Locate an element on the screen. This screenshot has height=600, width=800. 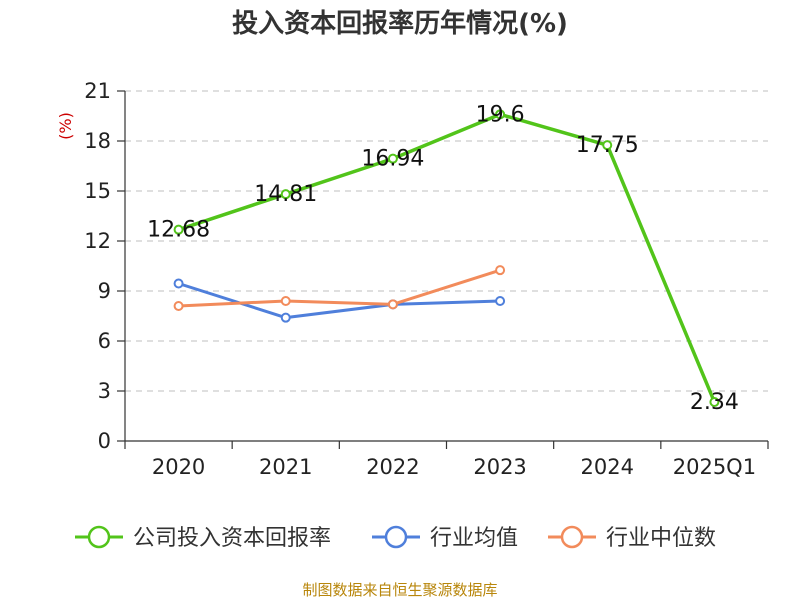
x-tick-label: 2023 is located at coordinates (499, 467).